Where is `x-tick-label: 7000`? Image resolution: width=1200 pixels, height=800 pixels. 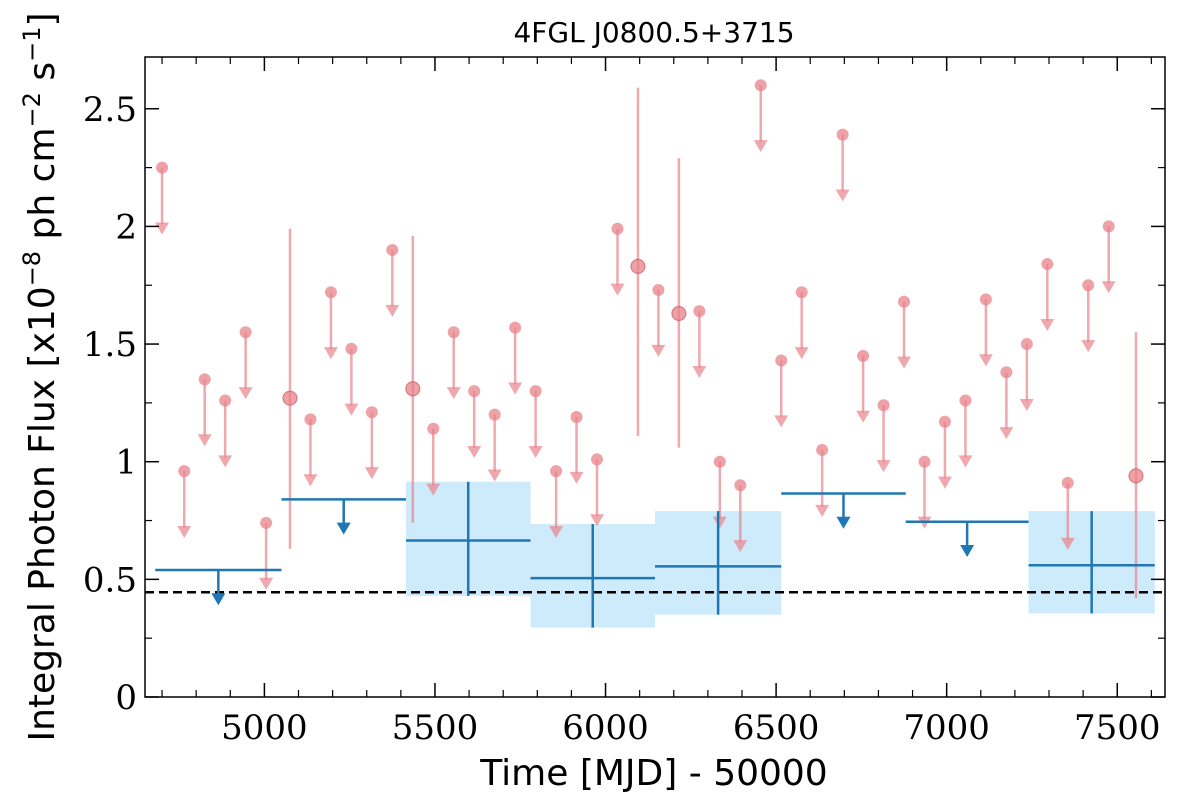
x-tick-label: 7000 is located at coordinates (946, 728).